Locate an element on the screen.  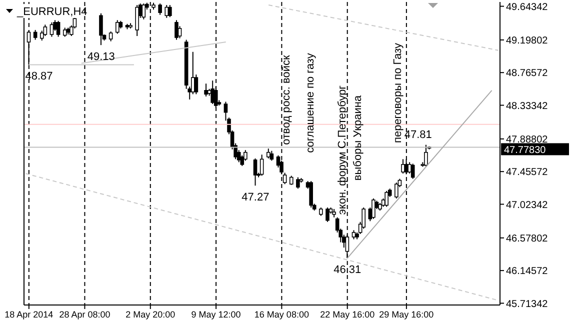
annotation: переговоры по Газу is located at coordinates (398, 92).